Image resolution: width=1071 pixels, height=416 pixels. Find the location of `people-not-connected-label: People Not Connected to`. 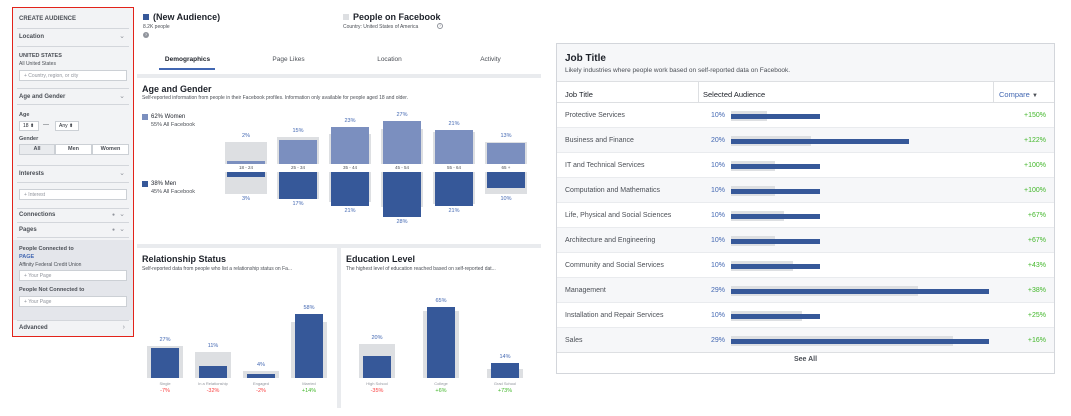

people-not-connected-label: People Not Connected to is located at coordinates (52, 290).